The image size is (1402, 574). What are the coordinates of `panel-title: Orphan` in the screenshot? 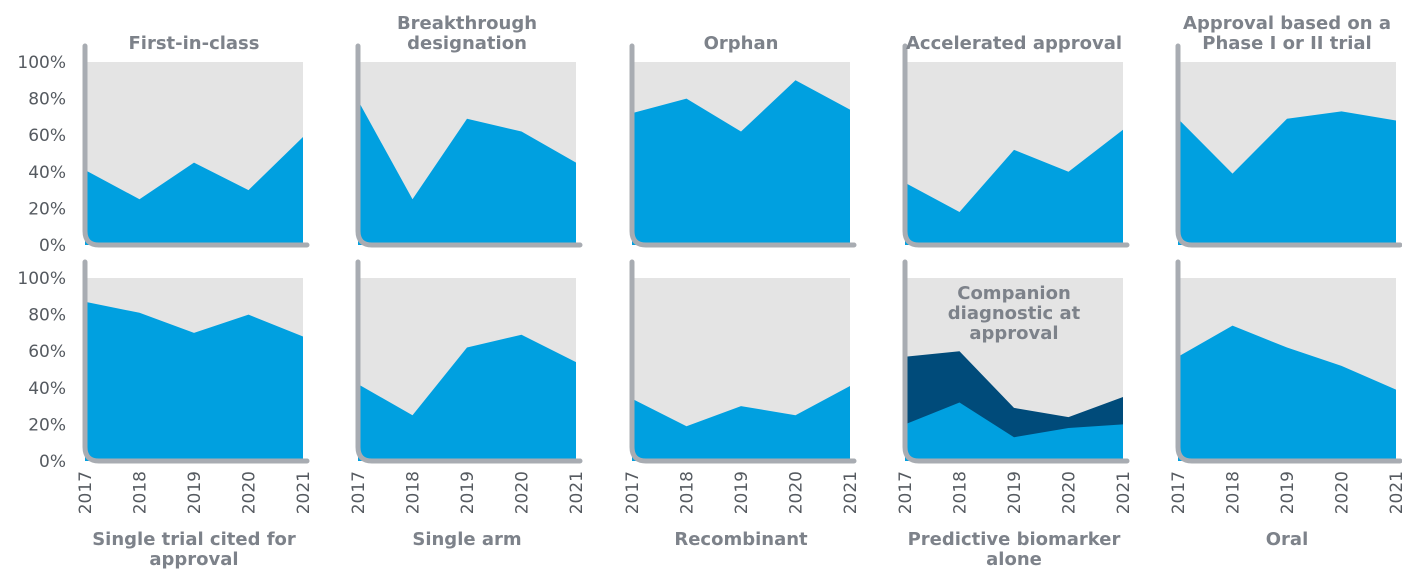 It's located at (741, 43).